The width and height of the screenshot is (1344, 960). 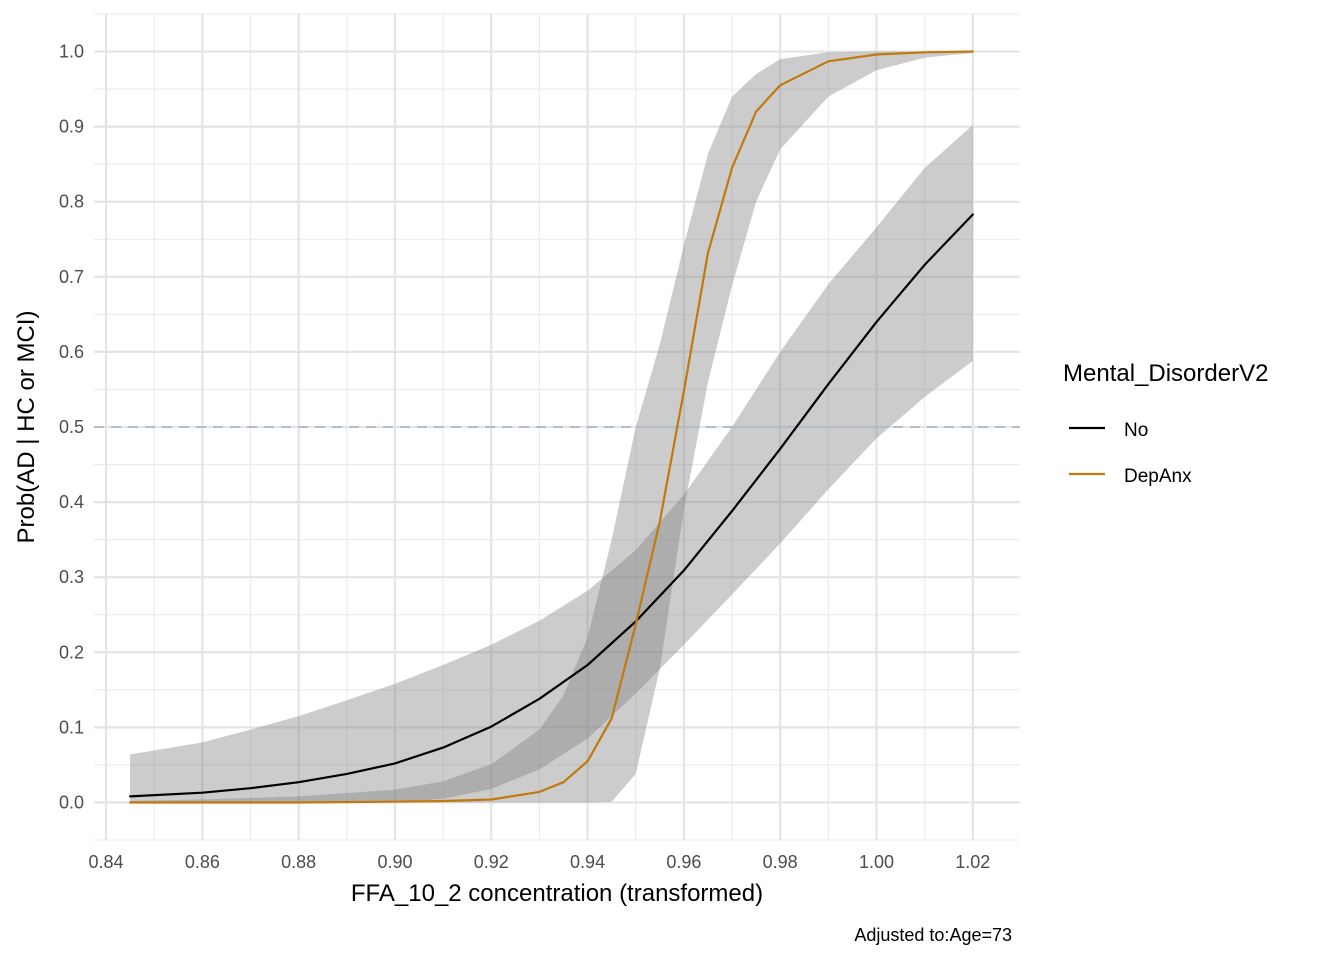 I want to click on y-tick-label: 0.0, so click(x=71, y=802).